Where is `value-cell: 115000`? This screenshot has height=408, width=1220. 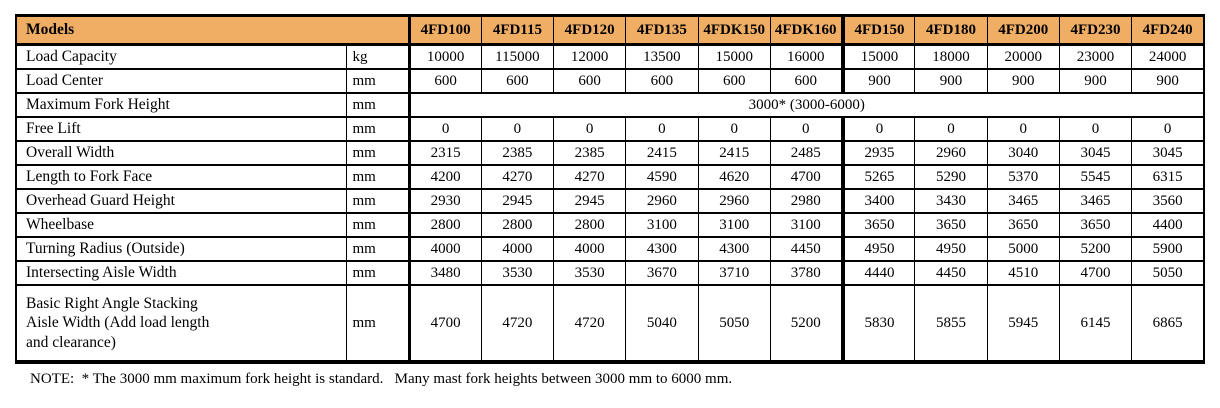 value-cell: 115000 is located at coordinates (517, 56).